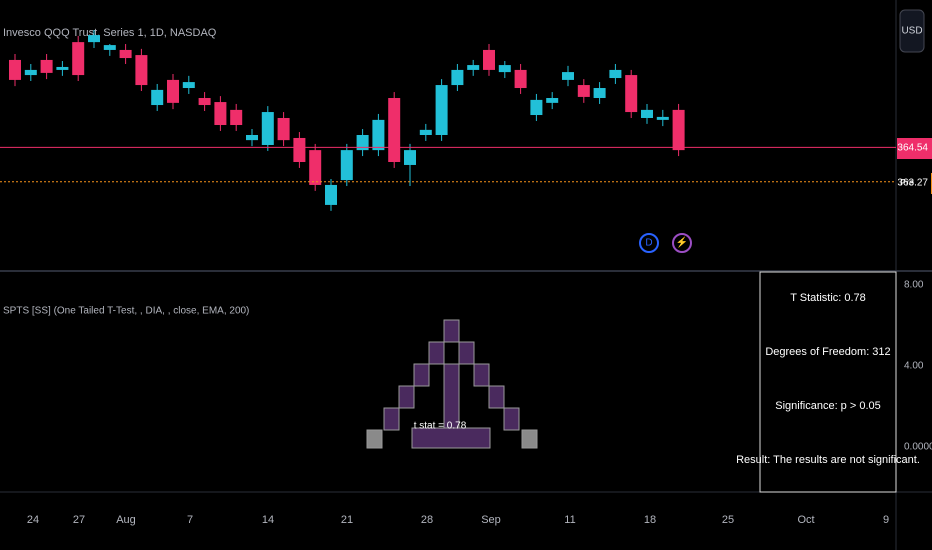 The height and width of the screenshot is (550, 932). Describe the element at coordinates (569, 520) in the screenshot. I see `x-tick-label: 11` at that location.